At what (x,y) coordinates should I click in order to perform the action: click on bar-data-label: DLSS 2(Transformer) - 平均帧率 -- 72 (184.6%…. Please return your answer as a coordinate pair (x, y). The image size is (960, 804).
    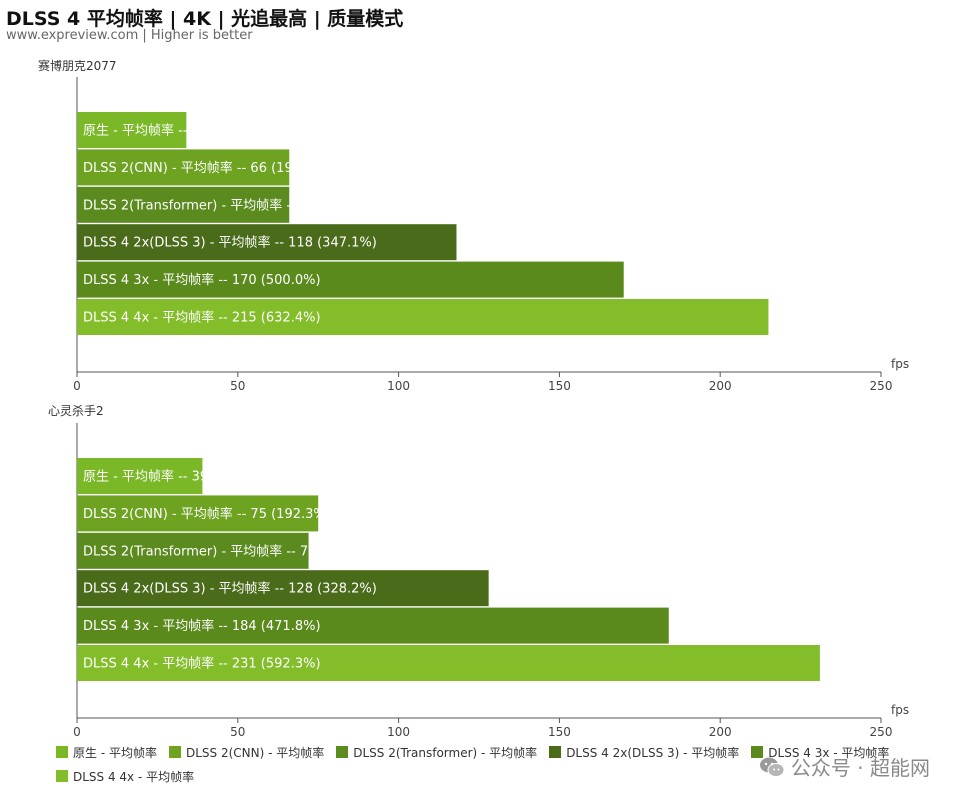
    Looking at the image, I should click on (231, 551).